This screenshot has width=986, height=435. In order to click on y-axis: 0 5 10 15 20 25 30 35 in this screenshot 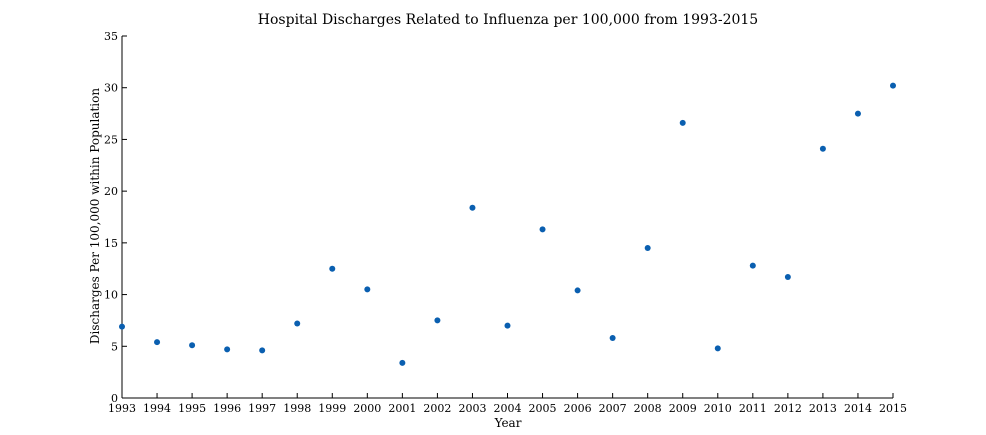, I will do `click(115, 217)`.